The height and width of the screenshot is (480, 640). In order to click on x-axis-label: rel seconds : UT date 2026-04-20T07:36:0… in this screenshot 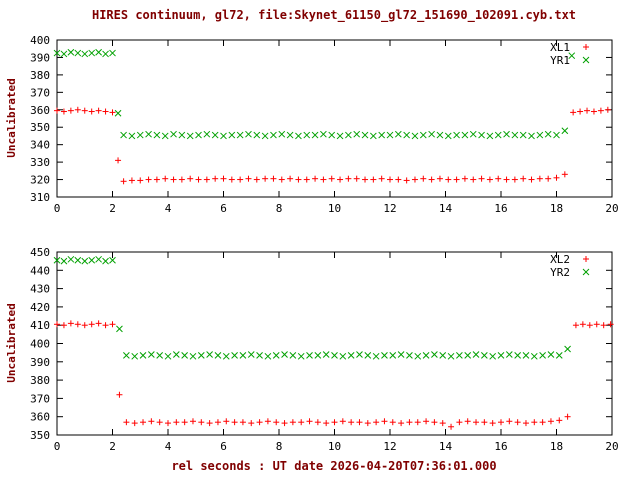, I will do `click(334, 466)`.